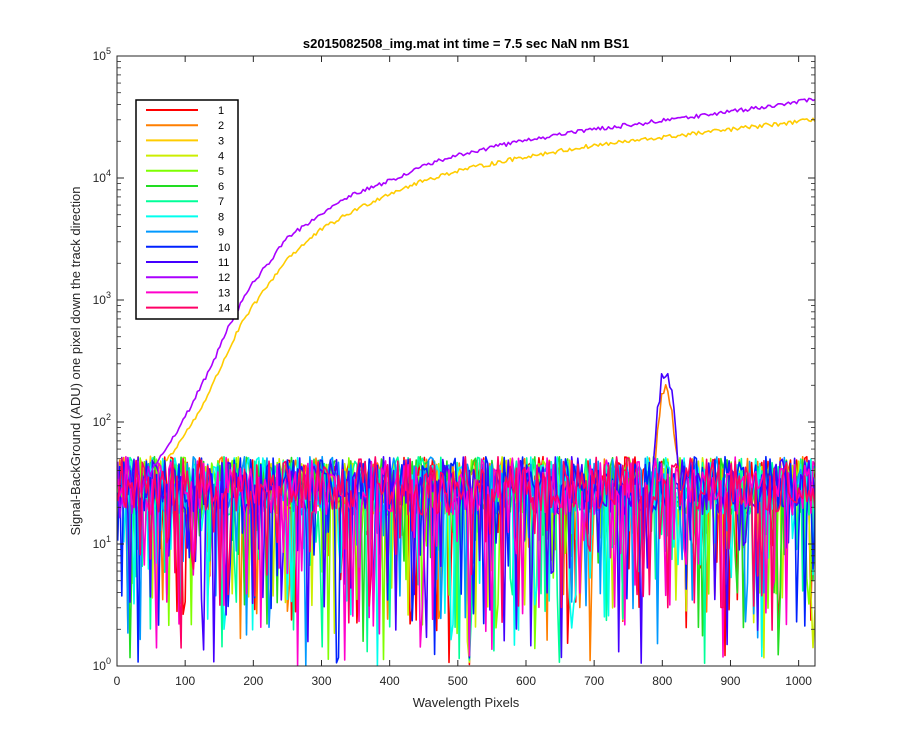 This screenshot has width=900, height=750. I want to click on legend-entry-7: 7, so click(185, 202).